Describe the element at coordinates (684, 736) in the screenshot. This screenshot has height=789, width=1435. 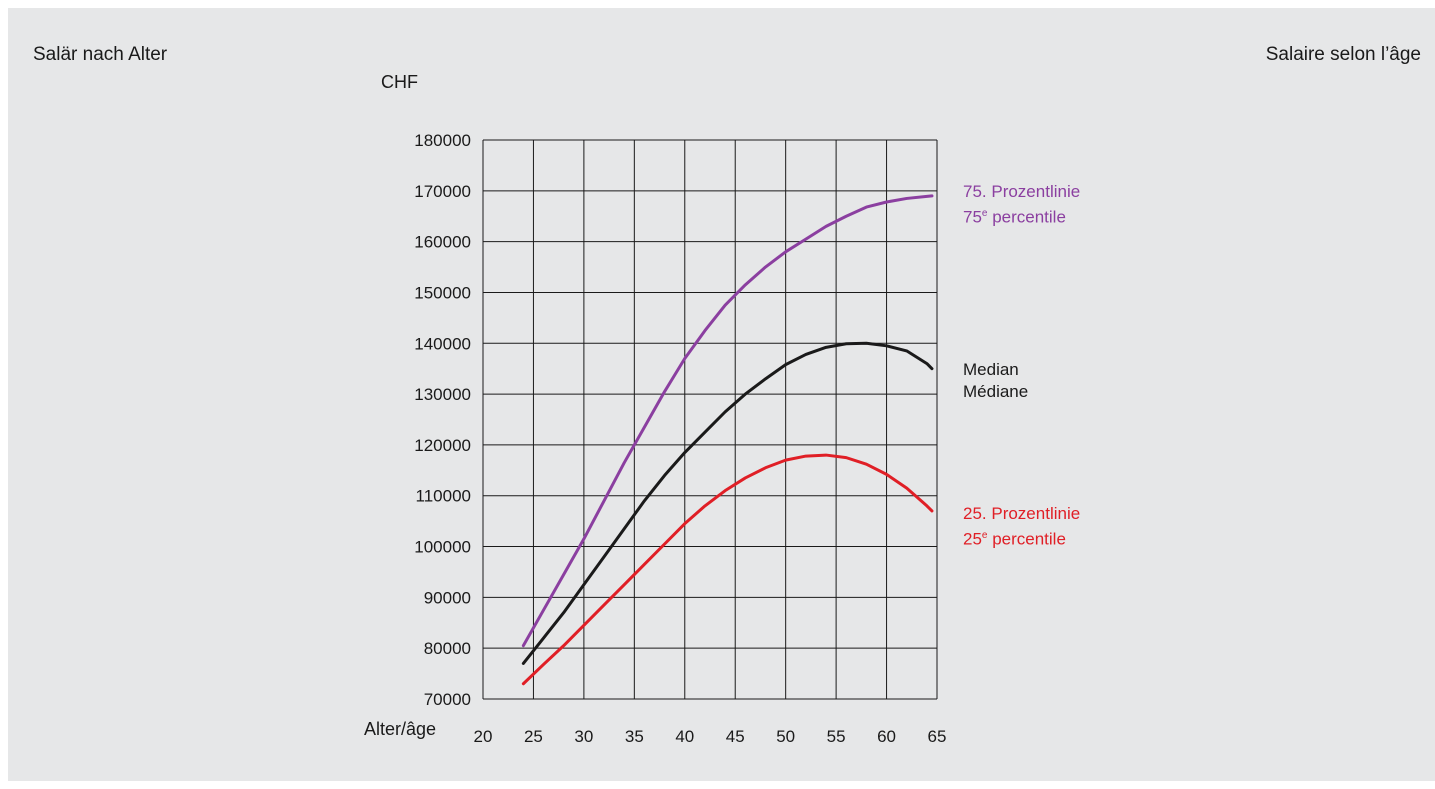
I see `x-tick-label: 40` at that location.